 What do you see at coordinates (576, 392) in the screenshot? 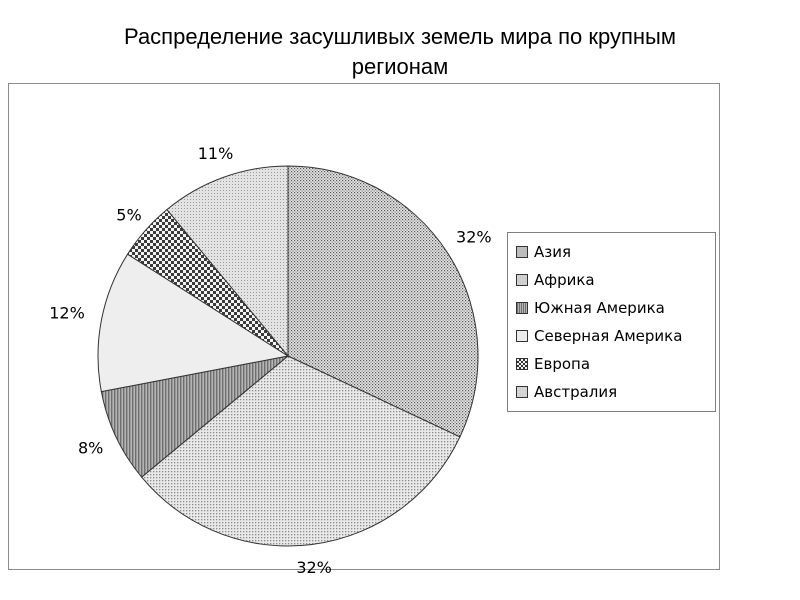
I see `legend-label: Австралия` at bounding box center [576, 392].